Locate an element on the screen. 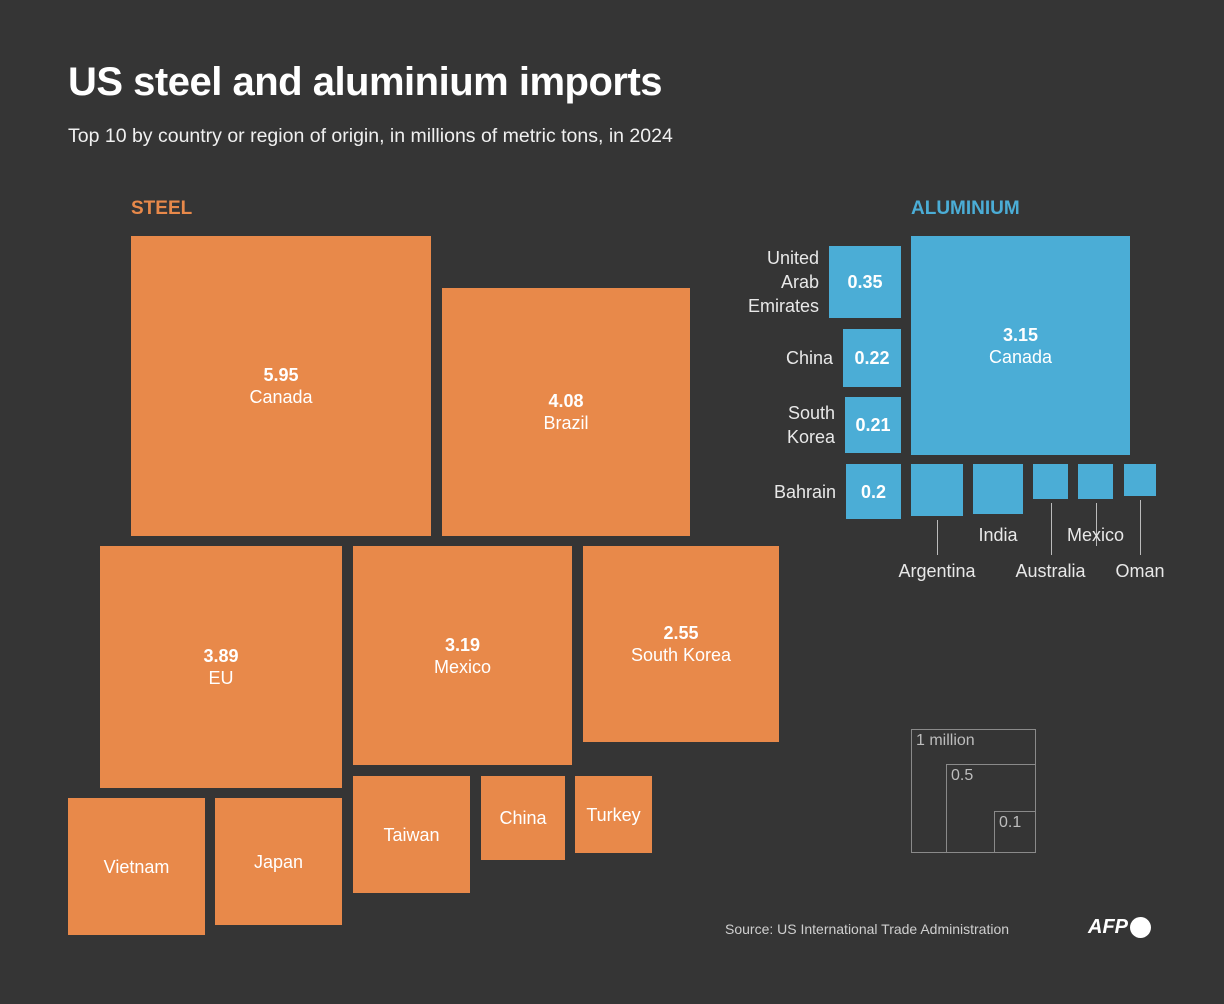 The height and width of the screenshot is (1004, 1224). country-label: Vietnam is located at coordinates (136, 866).